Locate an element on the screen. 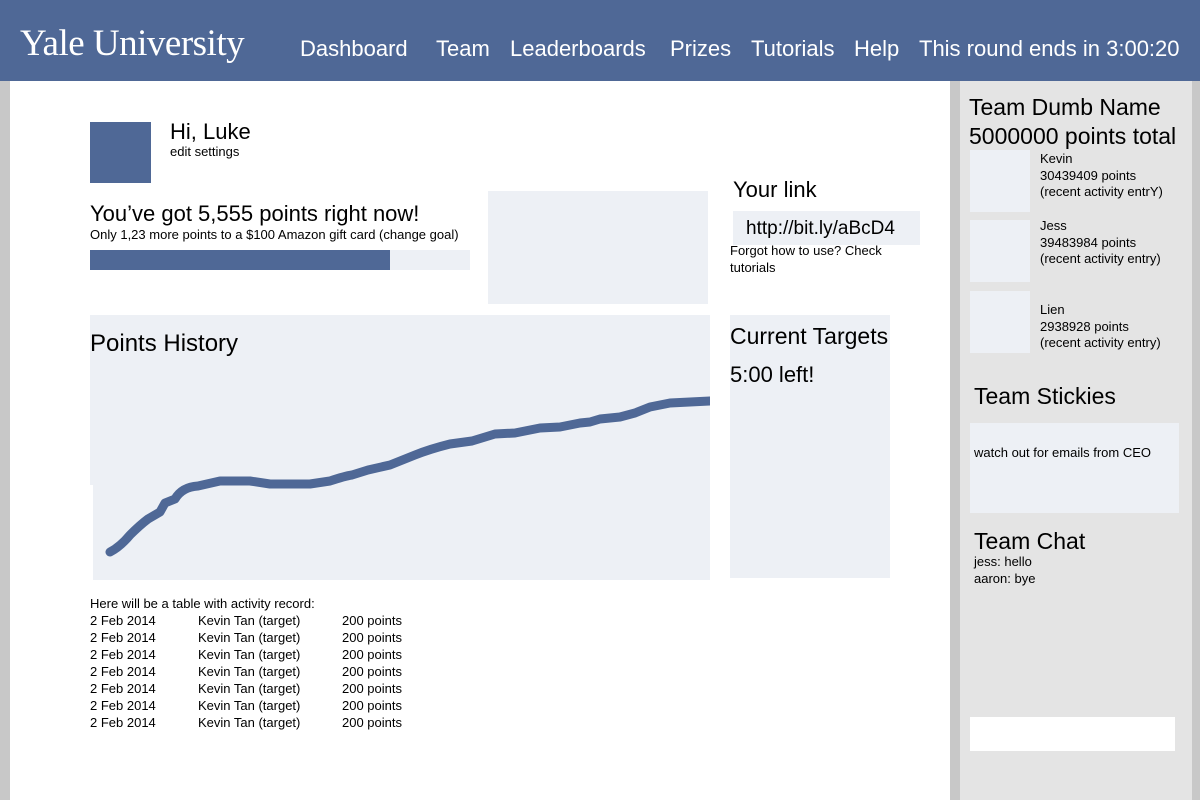 The height and width of the screenshot is (800, 1200). points-history-line is located at coordinates (407, 476).